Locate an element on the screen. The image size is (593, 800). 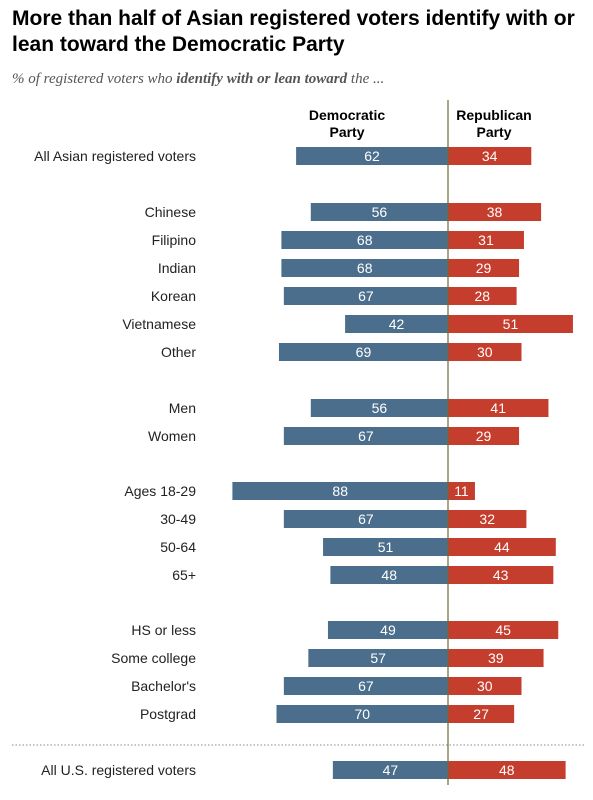
category-label: 65+ is located at coordinates (184, 575).